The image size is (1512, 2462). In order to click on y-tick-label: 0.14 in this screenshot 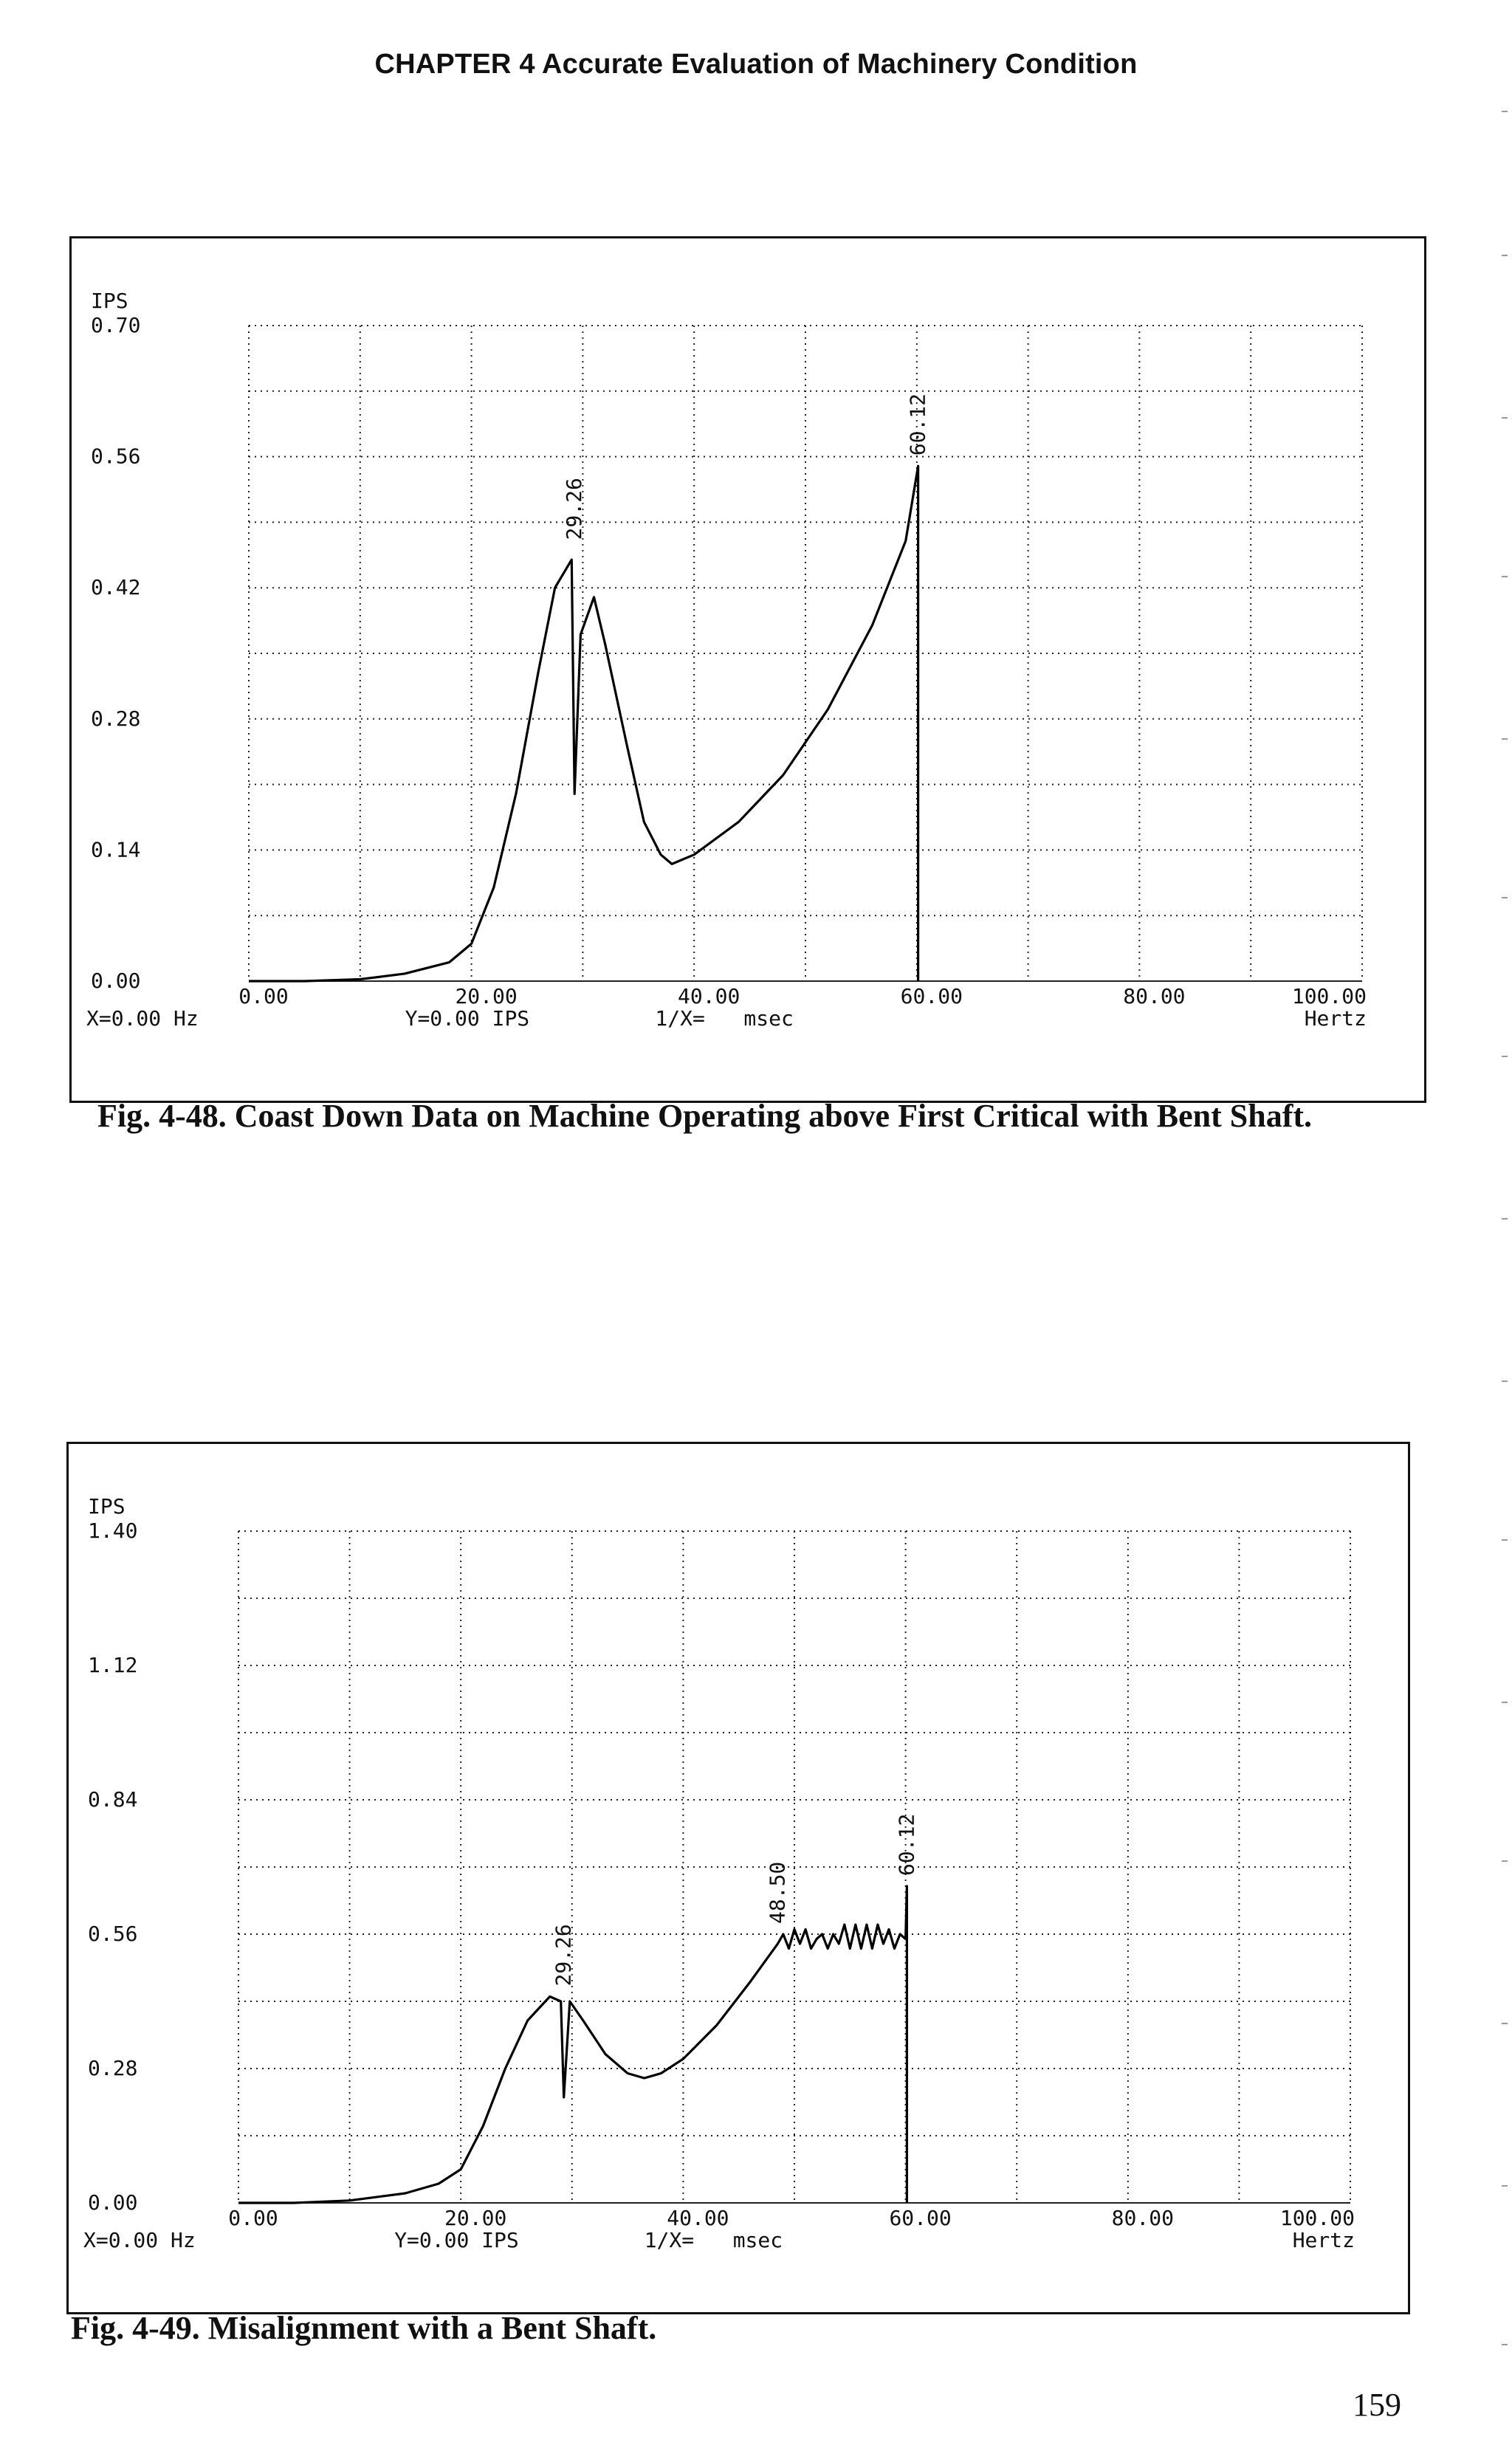, I will do `click(115, 849)`.